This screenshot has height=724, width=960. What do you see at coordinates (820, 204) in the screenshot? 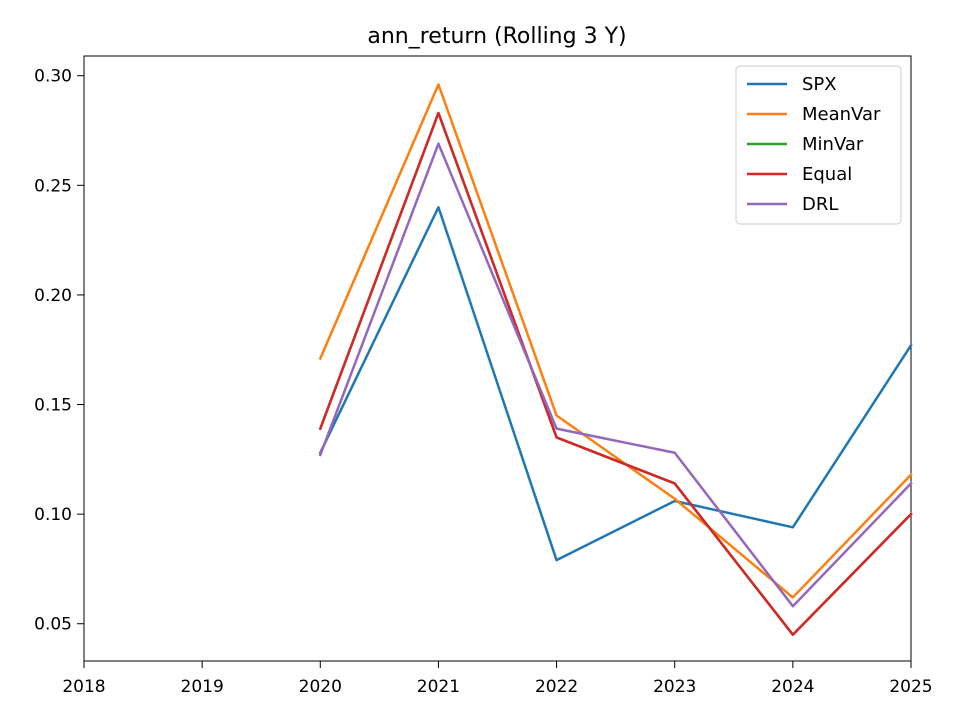
I see `legend-label-drl: DRL` at bounding box center [820, 204].